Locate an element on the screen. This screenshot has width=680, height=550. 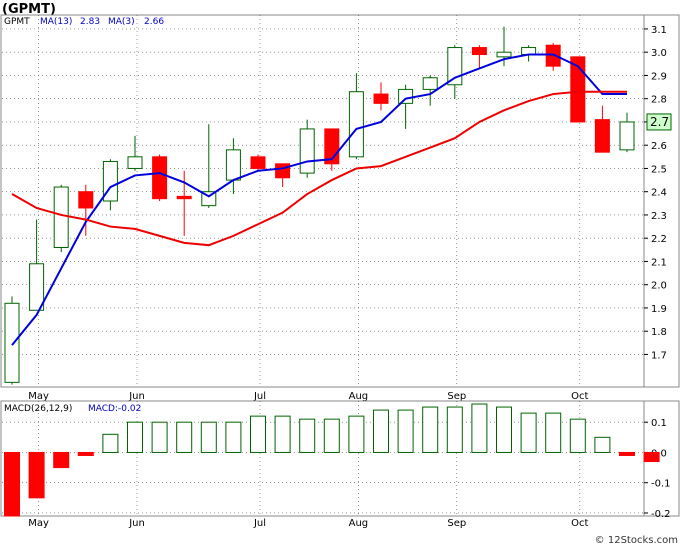
price-y-tick-label: 3.1 is located at coordinates (659, 30).